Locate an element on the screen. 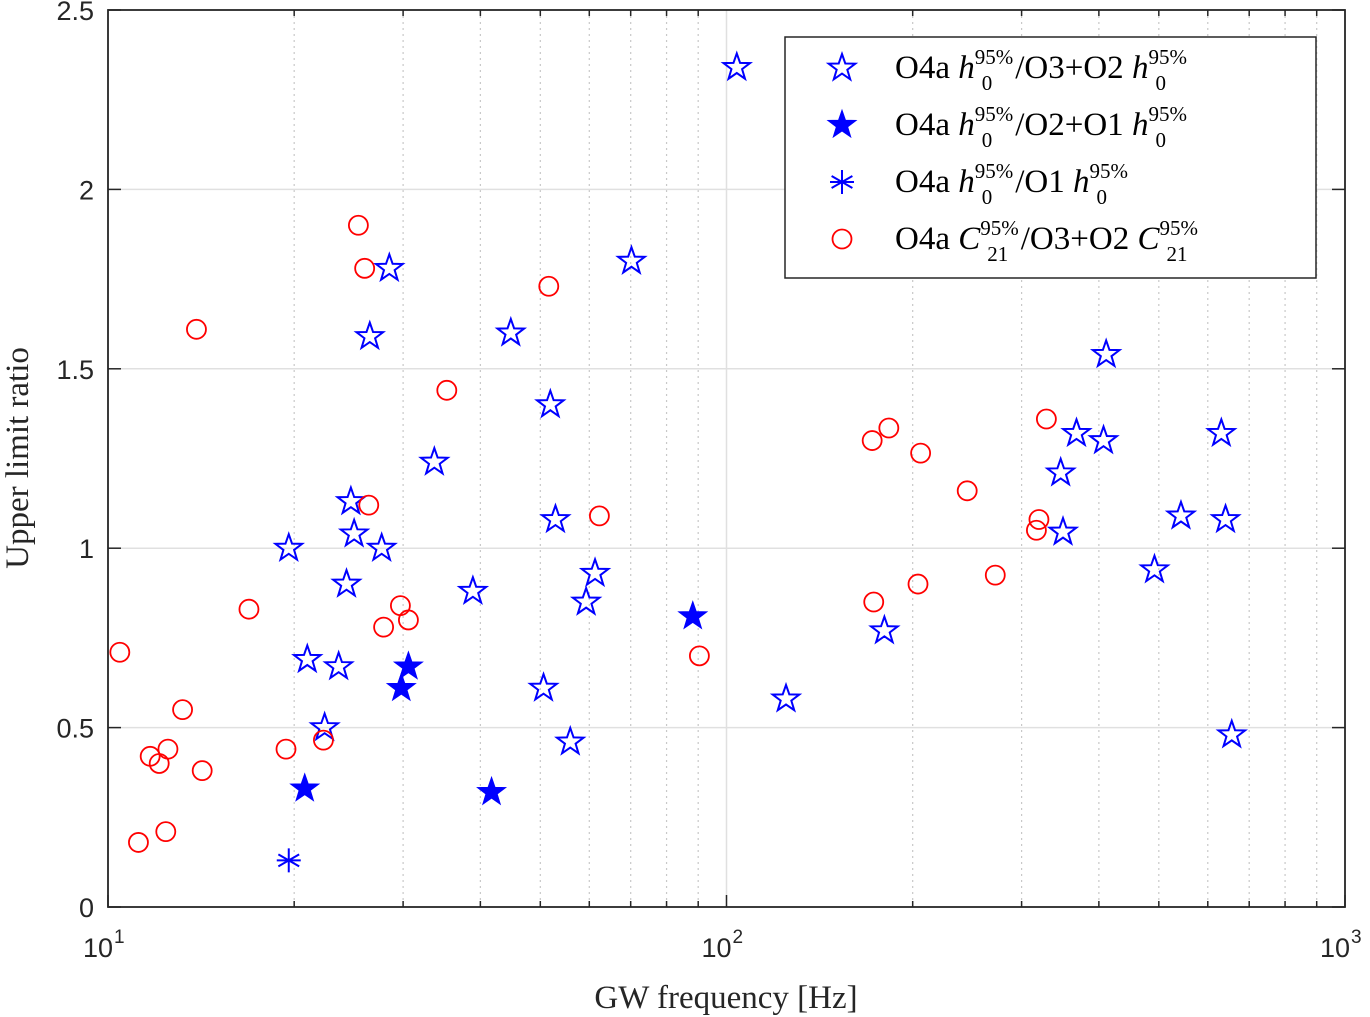 The image size is (1370, 1017). legend-marker-star-filled is located at coordinates (842, 123).